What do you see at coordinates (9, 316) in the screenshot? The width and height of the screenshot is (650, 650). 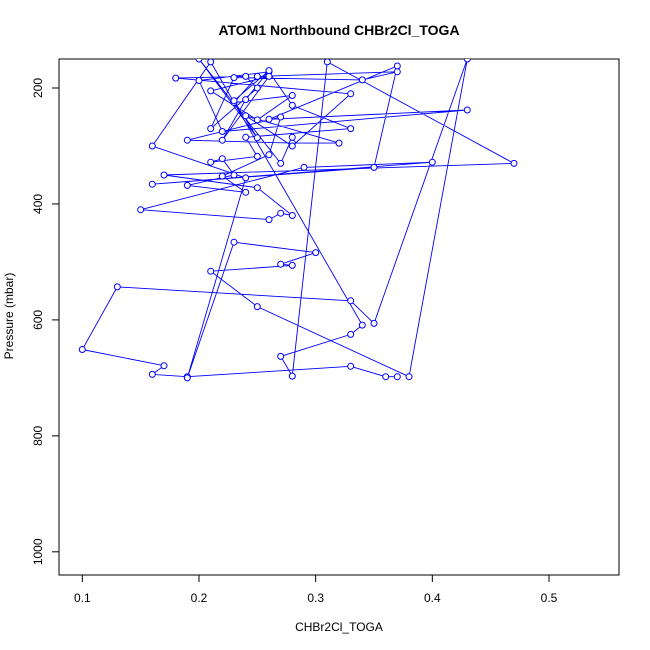 I see `y-axis-label: Pressure (mbar)` at bounding box center [9, 316].